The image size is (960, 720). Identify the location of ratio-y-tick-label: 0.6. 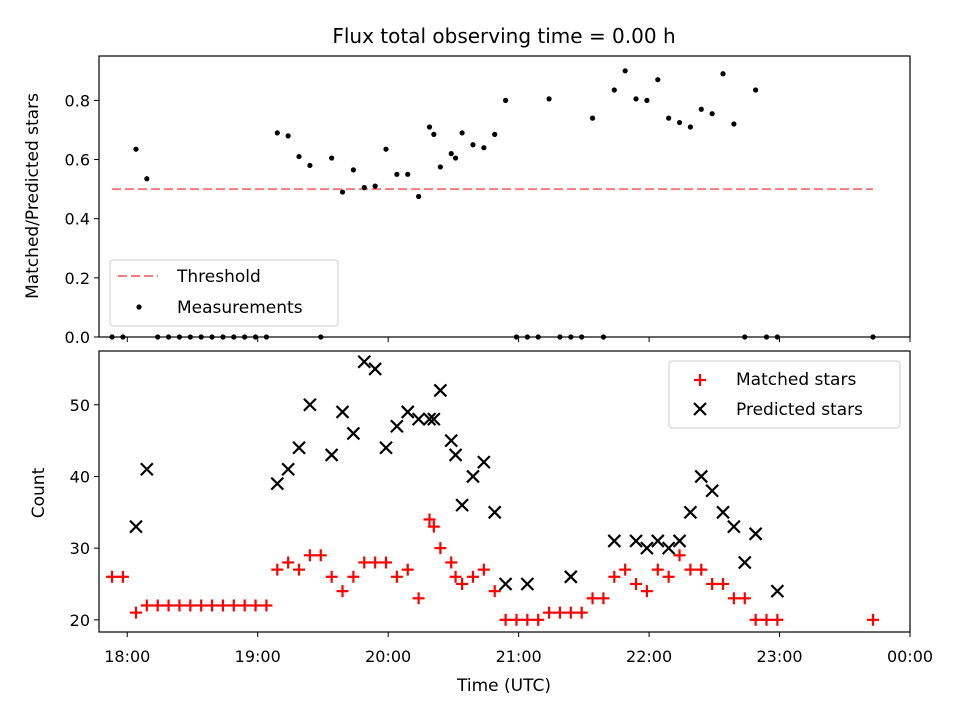
(77, 160).